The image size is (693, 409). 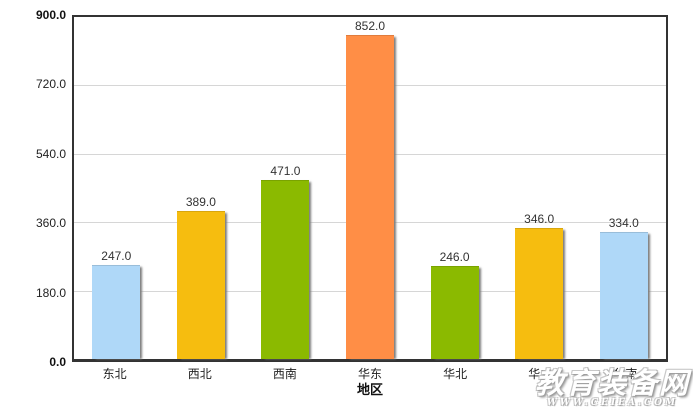 What do you see at coordinates (33, 188) in the screenshot?
I see `y-axis: 900.0 720.0 540.0 360.0 180.0 0.0` at bounding box center [33, 188].